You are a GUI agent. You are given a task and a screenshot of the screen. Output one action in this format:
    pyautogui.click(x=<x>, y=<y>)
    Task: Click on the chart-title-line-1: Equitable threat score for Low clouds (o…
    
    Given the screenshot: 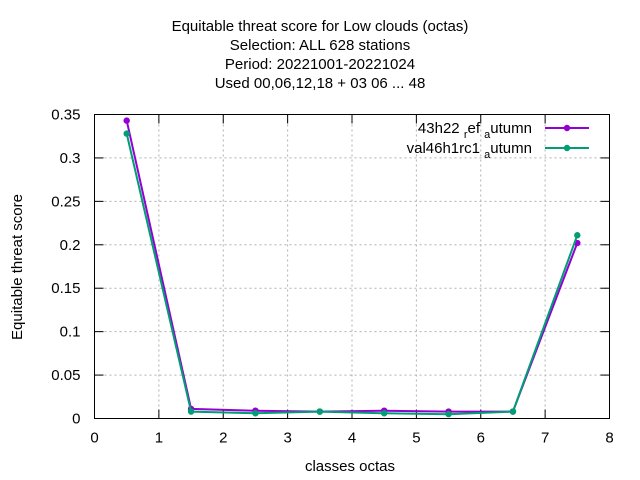 What is the action you would take?
    pyautogui.click(x=320, y=26)
    